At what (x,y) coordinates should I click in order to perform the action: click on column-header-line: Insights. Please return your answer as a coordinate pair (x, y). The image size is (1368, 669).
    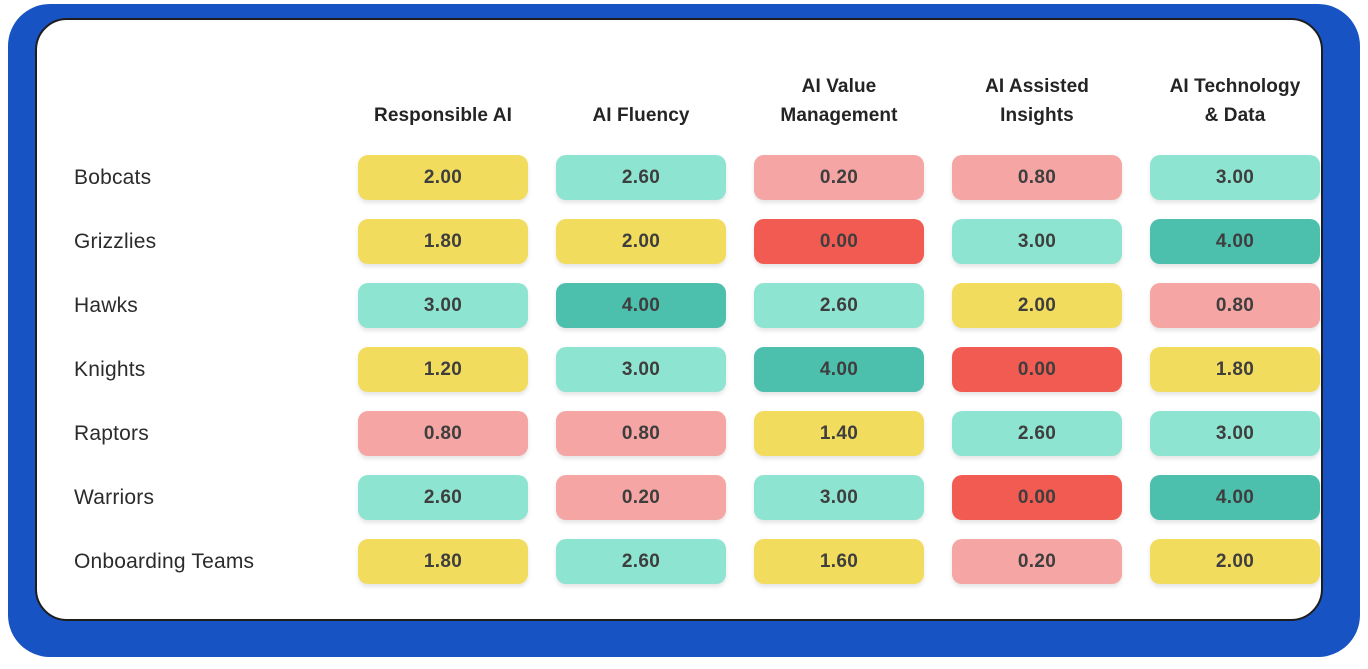
    Looking at the image, I should click on (1037, 115).